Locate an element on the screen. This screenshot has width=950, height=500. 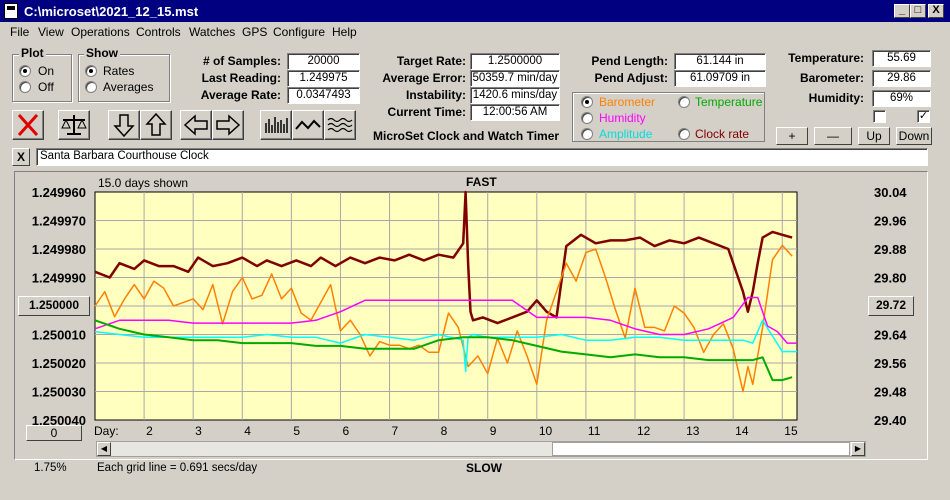
scale-minus-button: — is located at coordinates (833, 136).